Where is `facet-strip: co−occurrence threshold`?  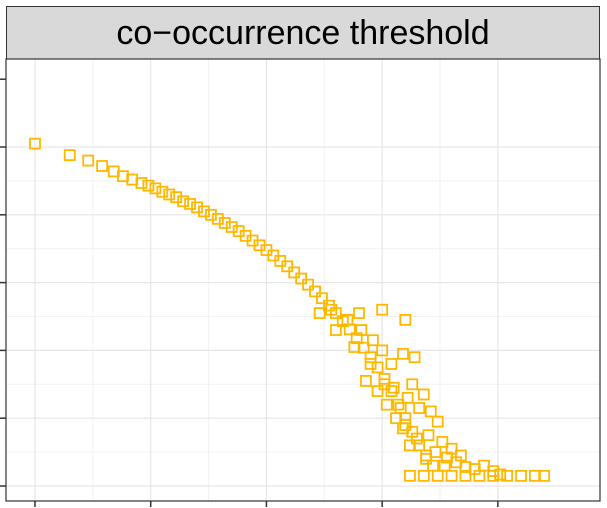
facet-strip: co−occurrence threshold is located at coordinates (303, 33).